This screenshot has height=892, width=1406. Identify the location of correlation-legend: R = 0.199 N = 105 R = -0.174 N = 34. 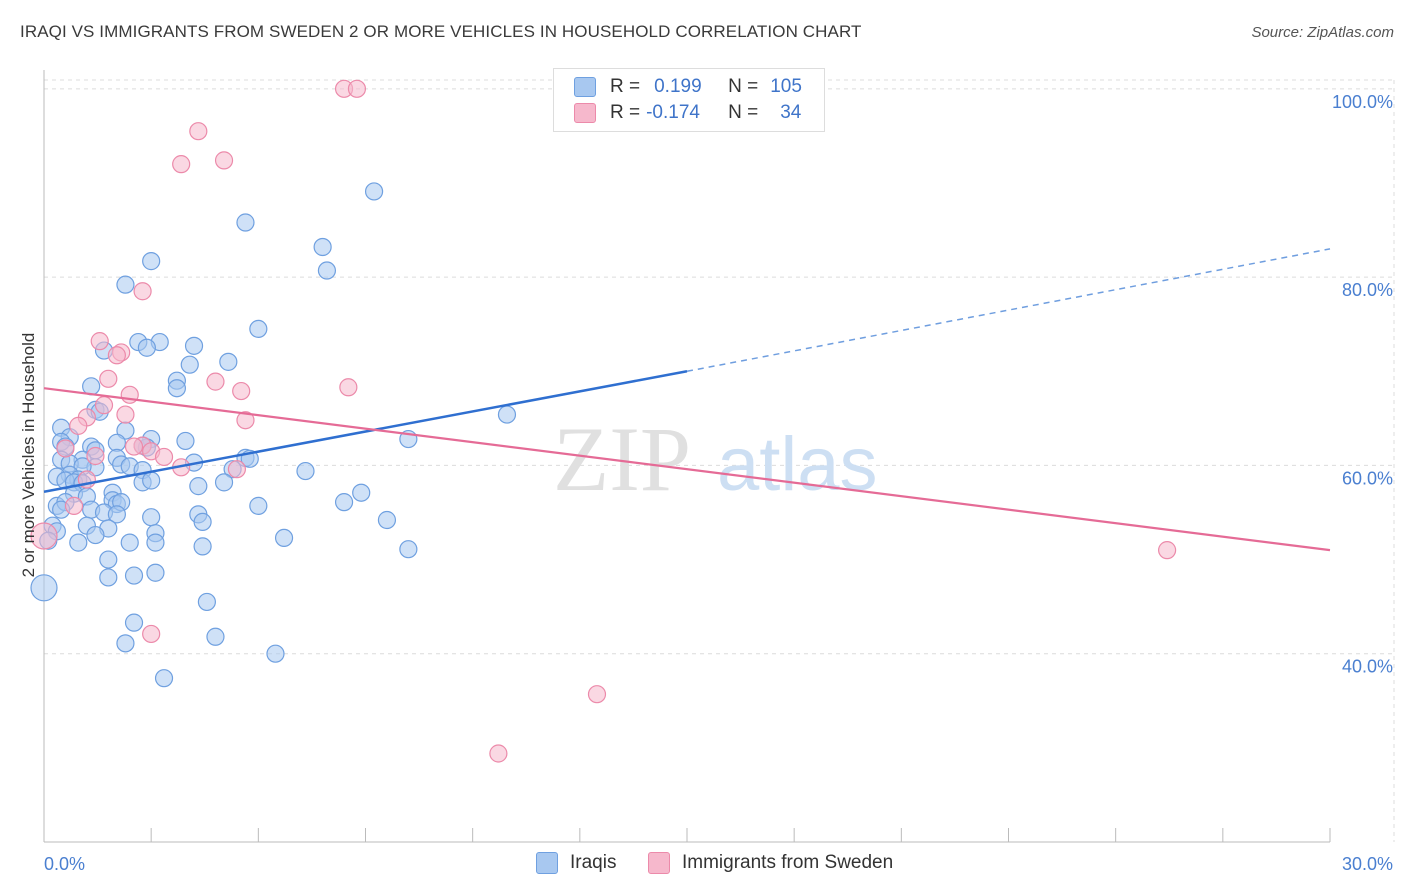
(689, 100).